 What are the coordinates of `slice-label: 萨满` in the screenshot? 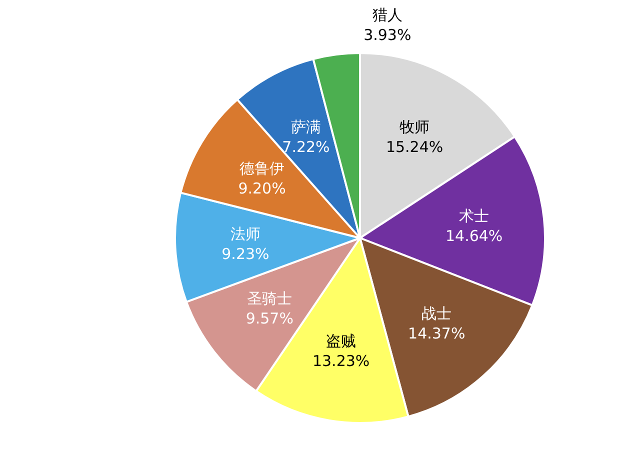 It's located at (305, 127).